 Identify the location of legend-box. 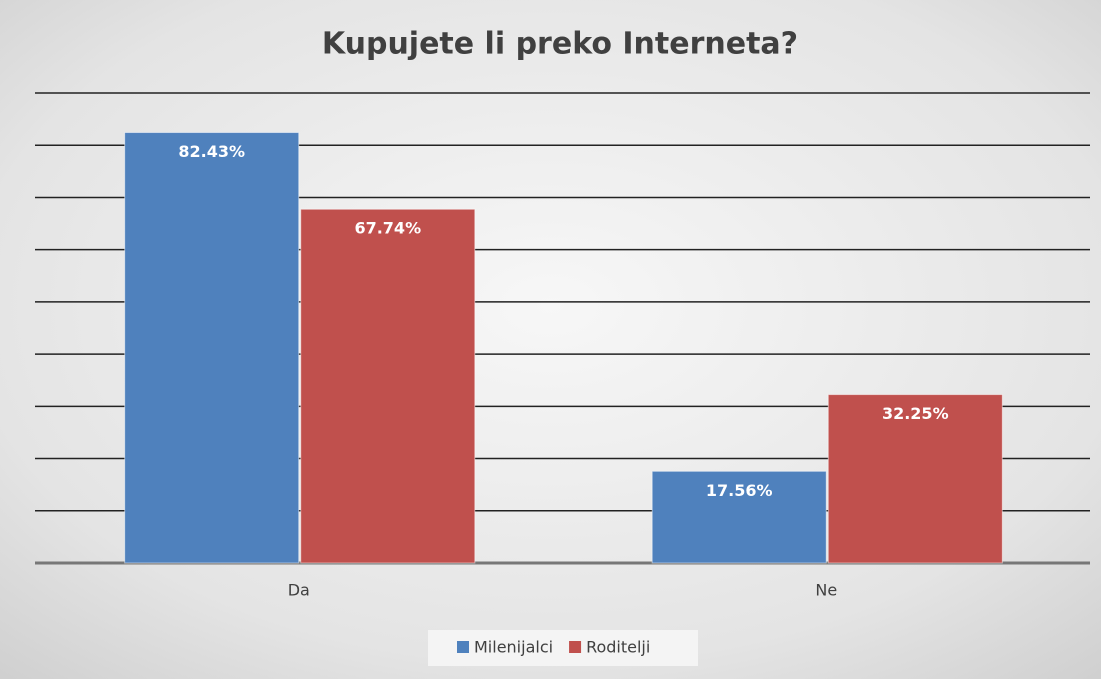
(563, 648).